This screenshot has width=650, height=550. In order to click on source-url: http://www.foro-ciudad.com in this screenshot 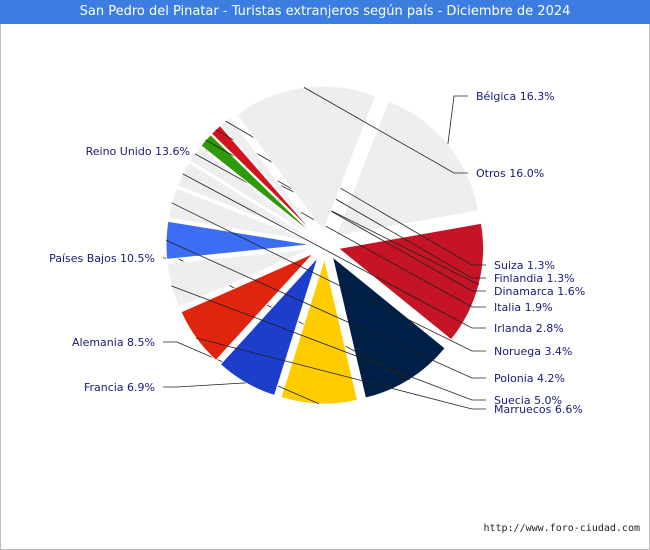, I will do `click(561, 528)`.